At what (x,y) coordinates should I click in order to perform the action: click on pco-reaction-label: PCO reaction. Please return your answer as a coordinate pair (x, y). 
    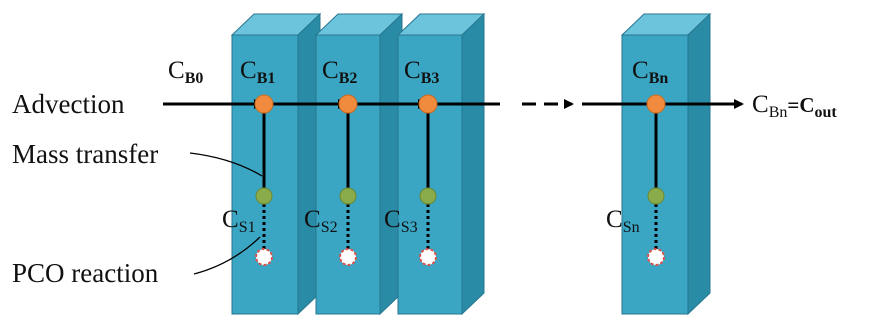
    Looking at the image, I should click on (85, 273).